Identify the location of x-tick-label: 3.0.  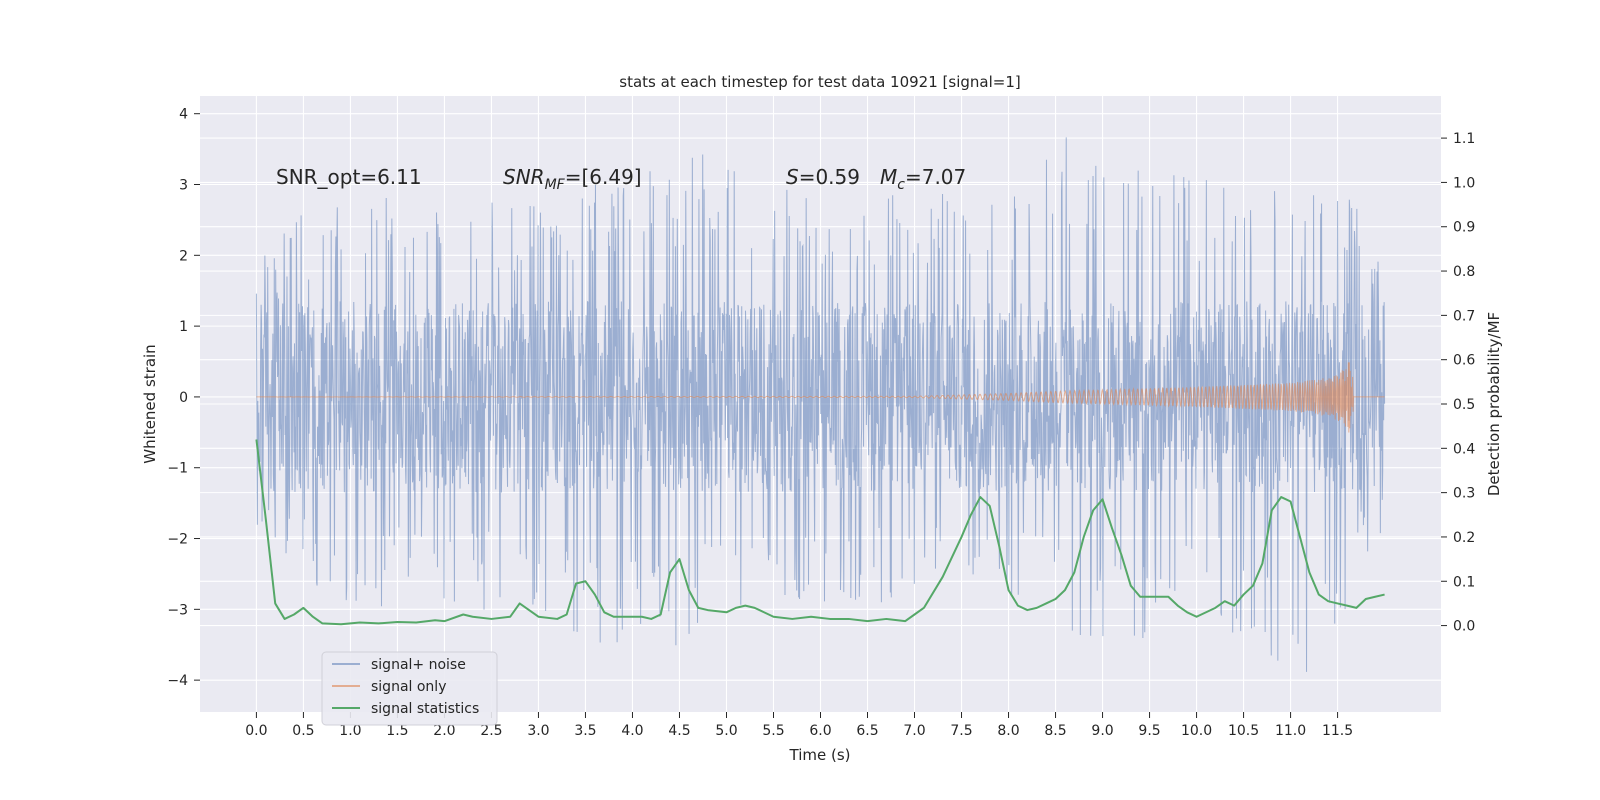
(538, 731).